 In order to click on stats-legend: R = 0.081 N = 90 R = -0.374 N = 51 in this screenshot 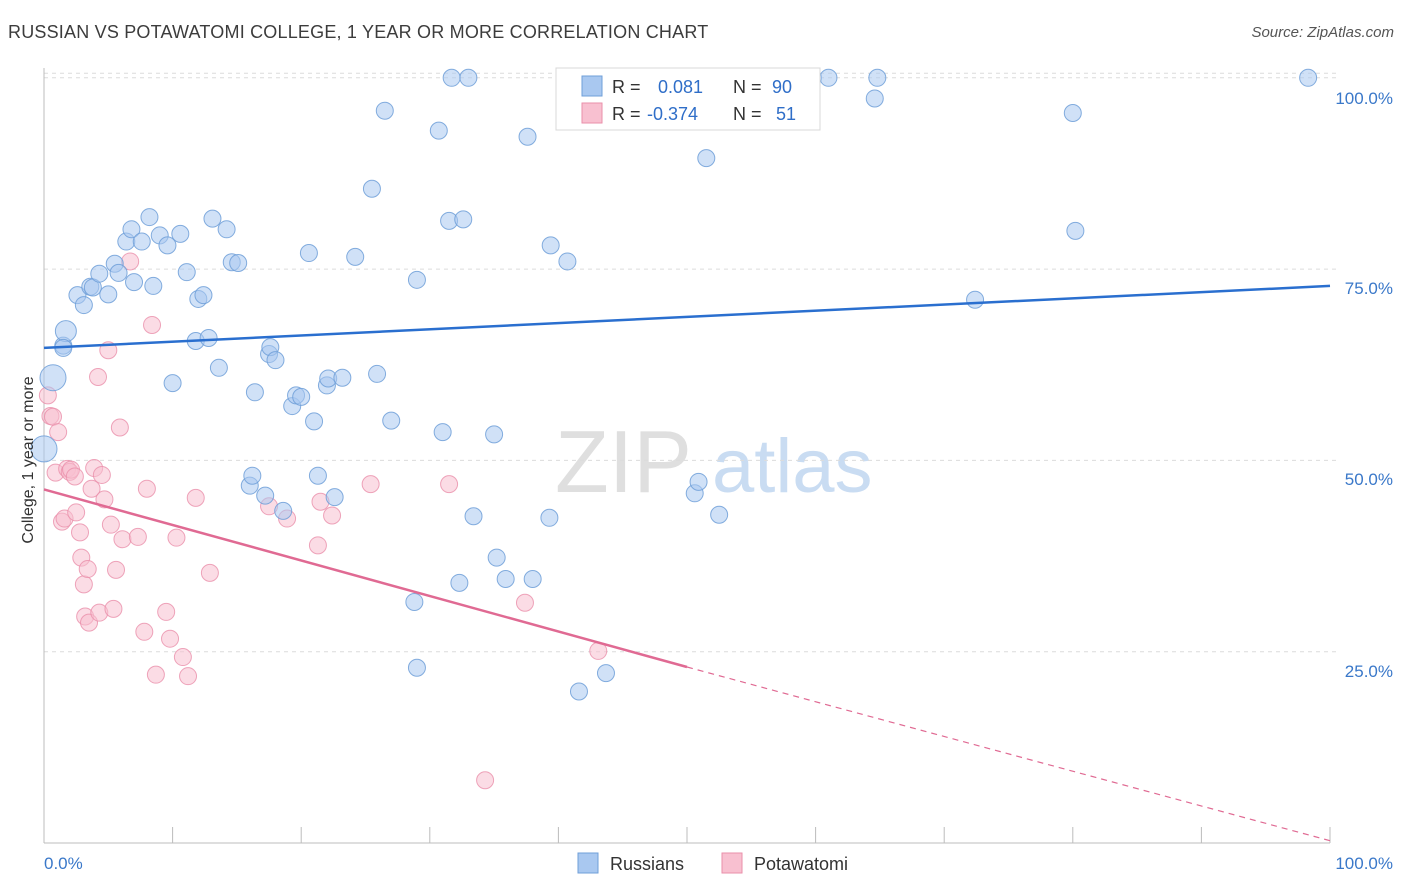, I will do `click(688, 99)`.